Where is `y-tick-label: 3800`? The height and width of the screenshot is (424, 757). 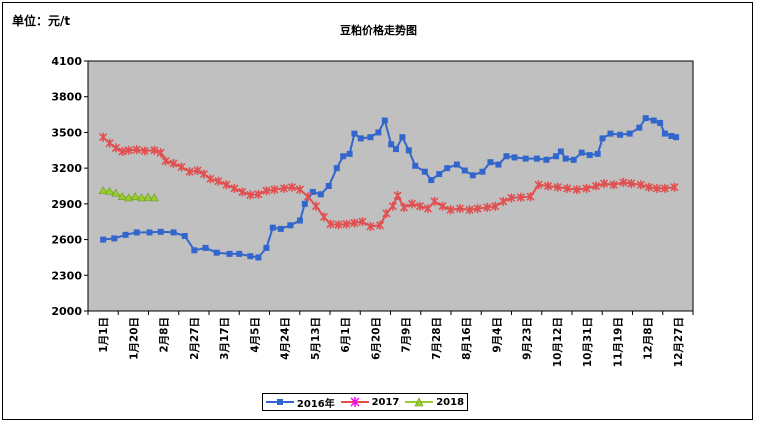 y-tick-label: 3800 is located at coordinates (66, 97).